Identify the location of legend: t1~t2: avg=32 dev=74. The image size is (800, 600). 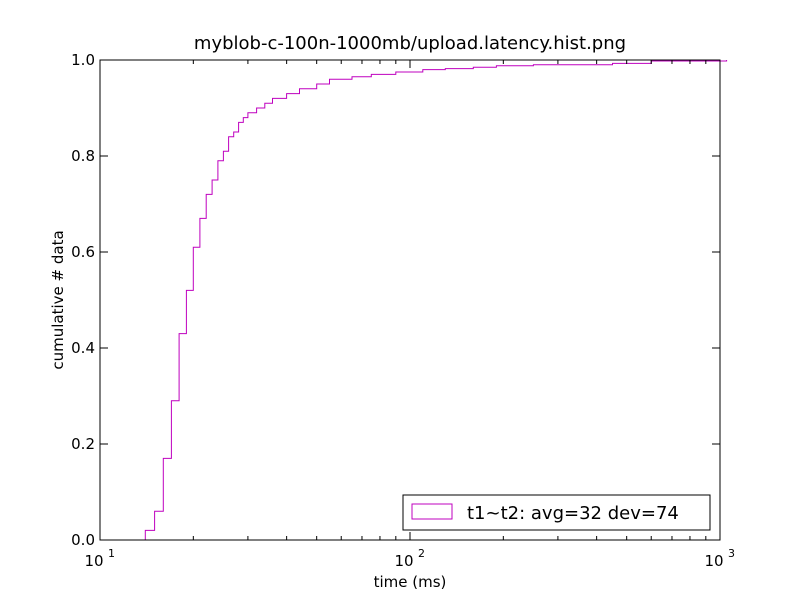
(556, 512).